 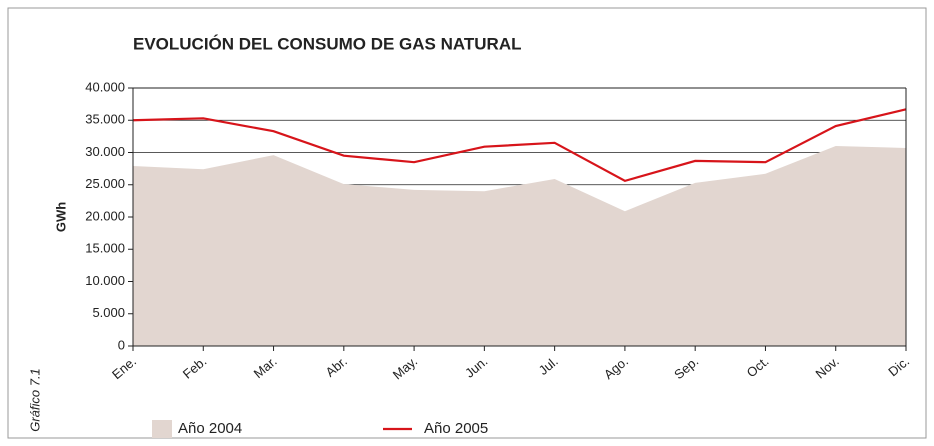 What do you see at coordinates (548, 365) in the screenshot?
I see `x-tick-label: Jul.` at bounding box center [548, 365].